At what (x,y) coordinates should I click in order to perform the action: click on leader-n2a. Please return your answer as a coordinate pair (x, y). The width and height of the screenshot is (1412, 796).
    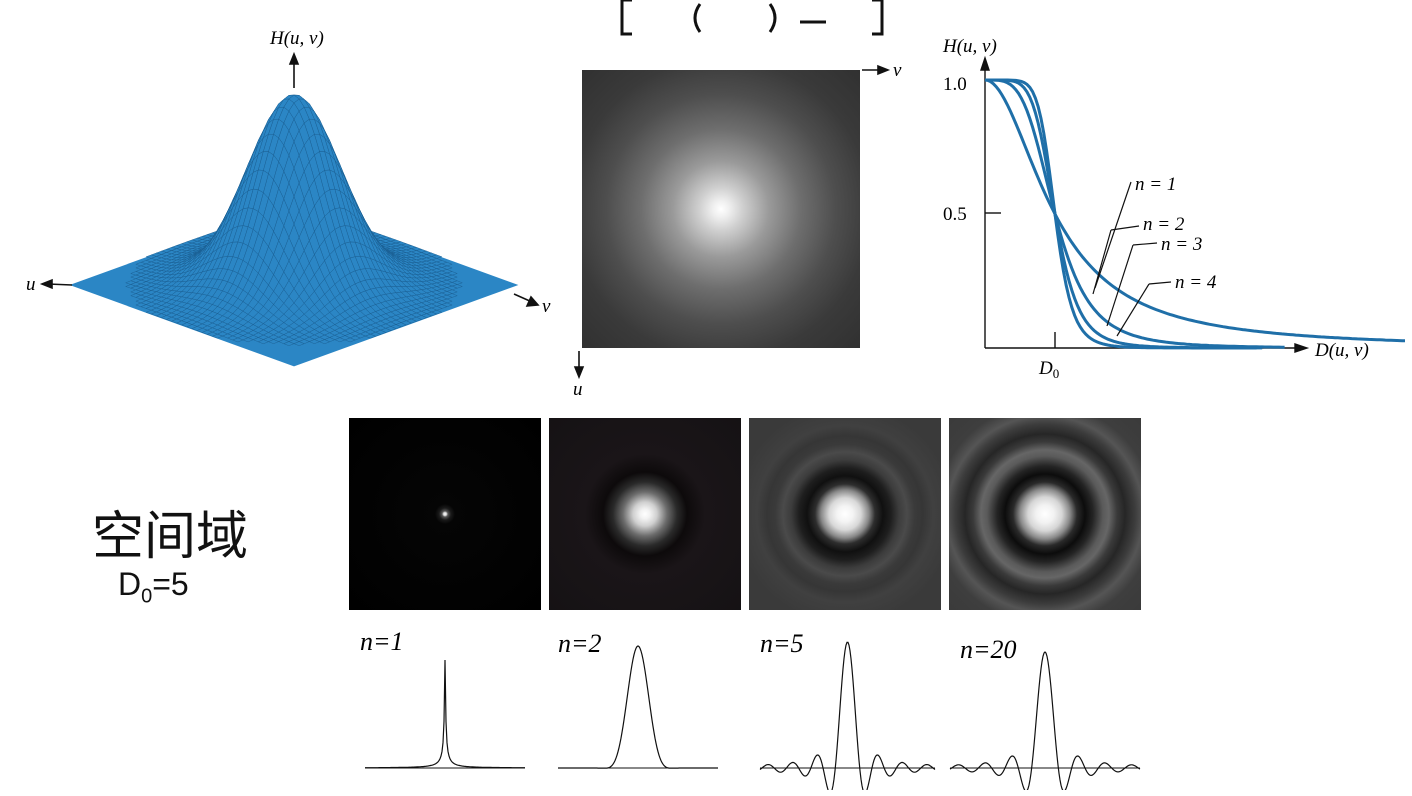
    Looking at the image, I should click on (1125, 228).